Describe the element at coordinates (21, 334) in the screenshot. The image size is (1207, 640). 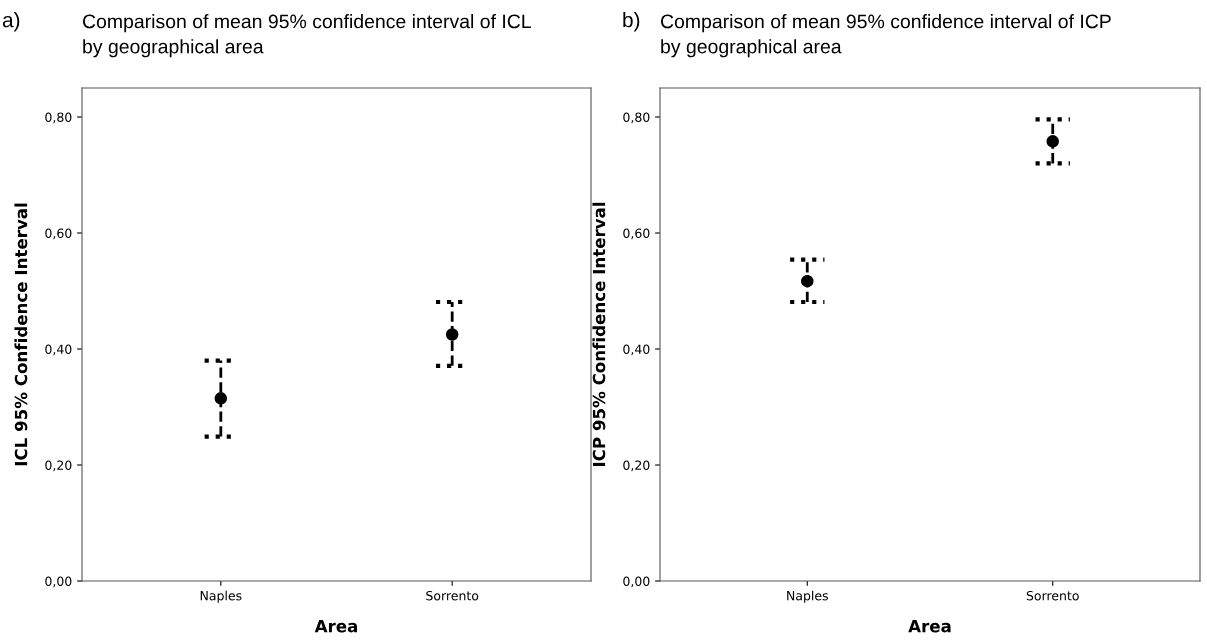
I see `y-axis-title: ICL 95% Confidence Interval` at that location.